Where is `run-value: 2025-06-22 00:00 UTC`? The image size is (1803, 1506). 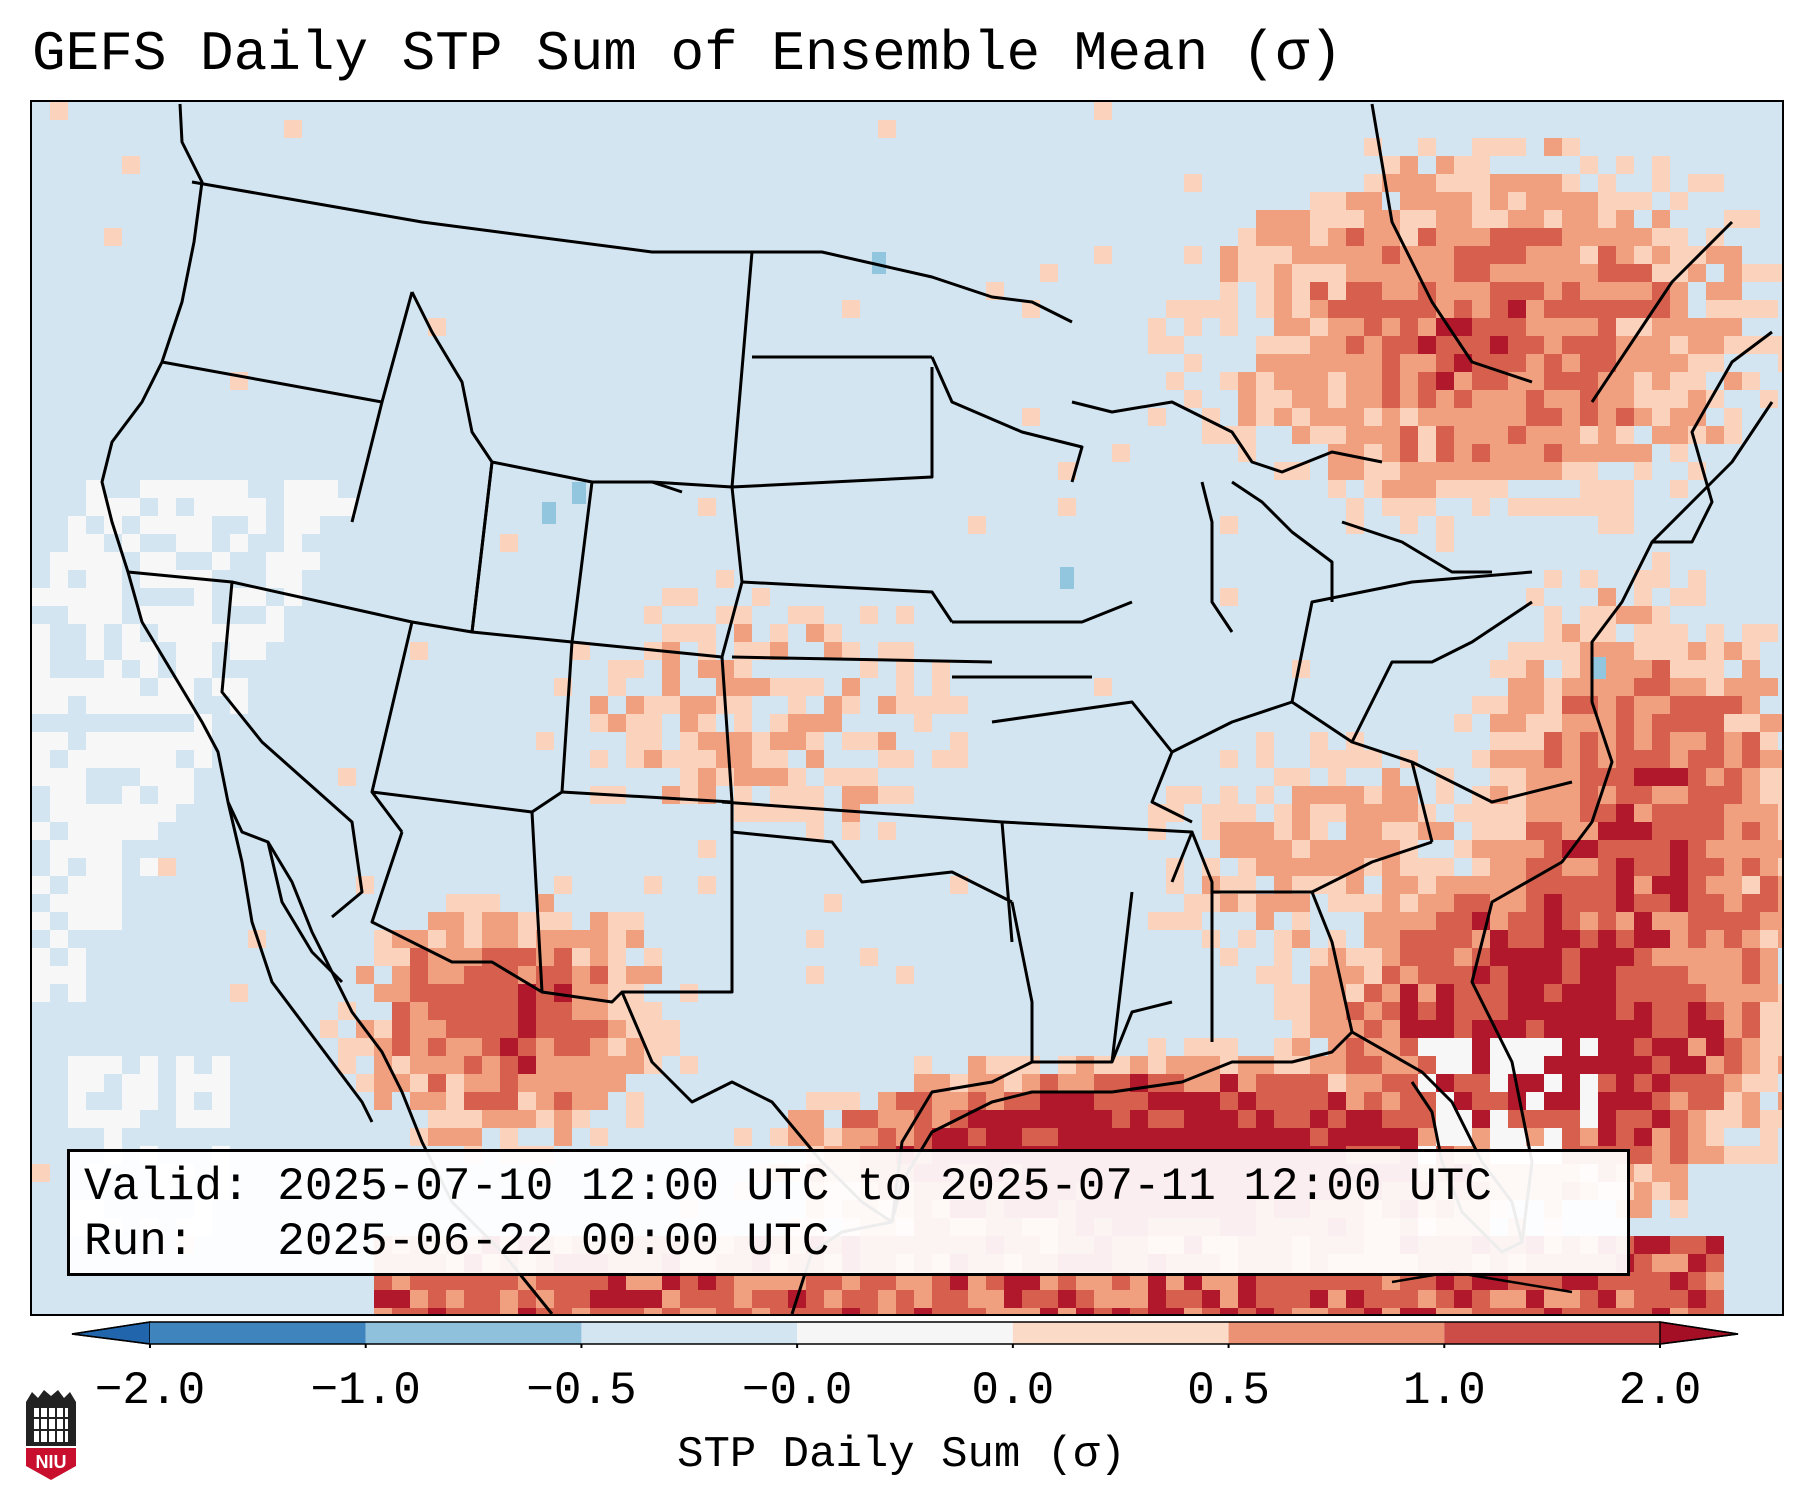 run-value: 2025-06-22 00:00 UTC is located at coordinates (553, 1242).